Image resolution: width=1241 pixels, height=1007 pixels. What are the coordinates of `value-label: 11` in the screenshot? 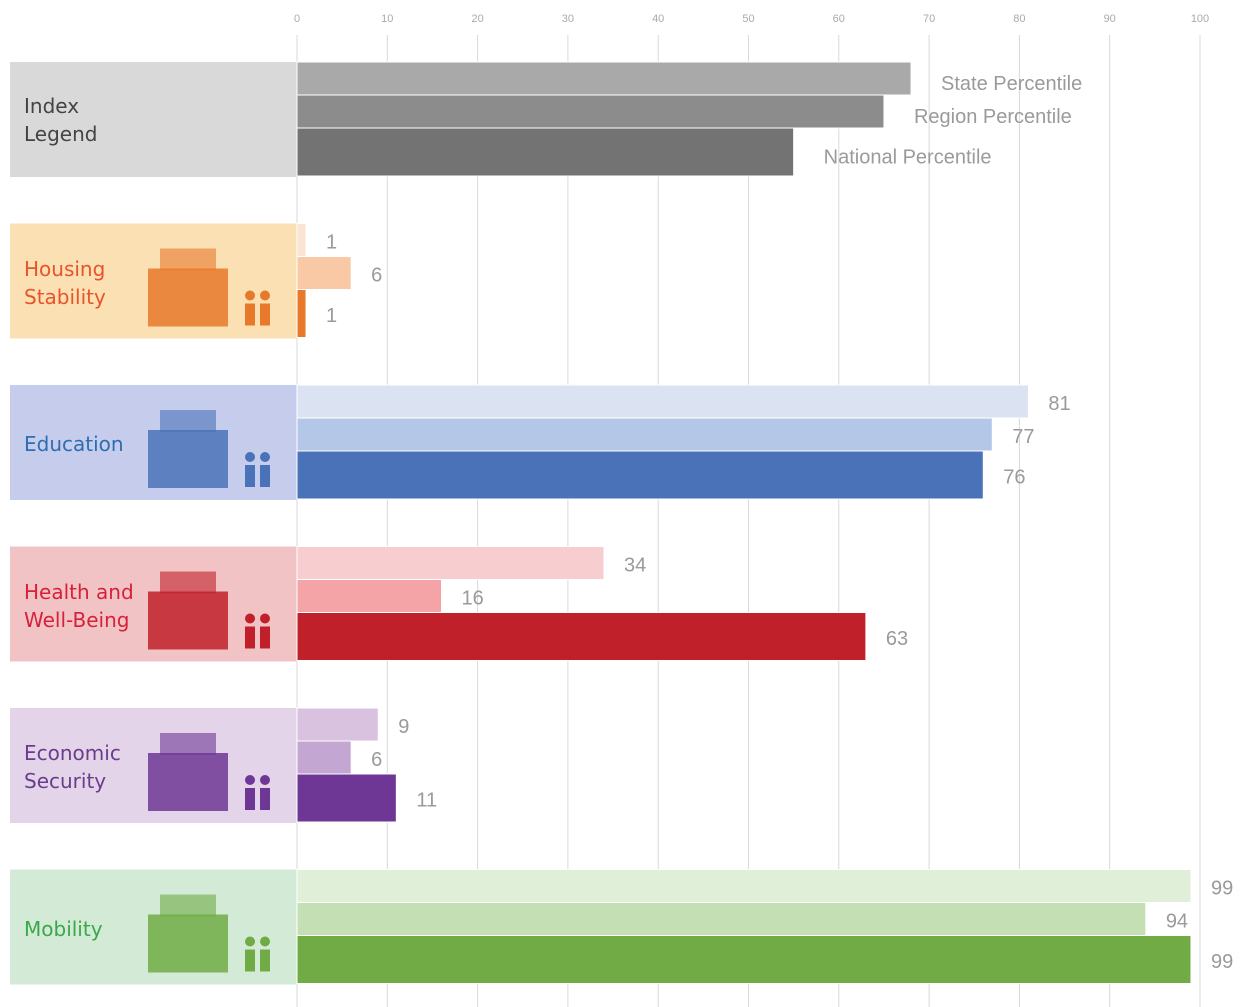 It's located at (426, 800).